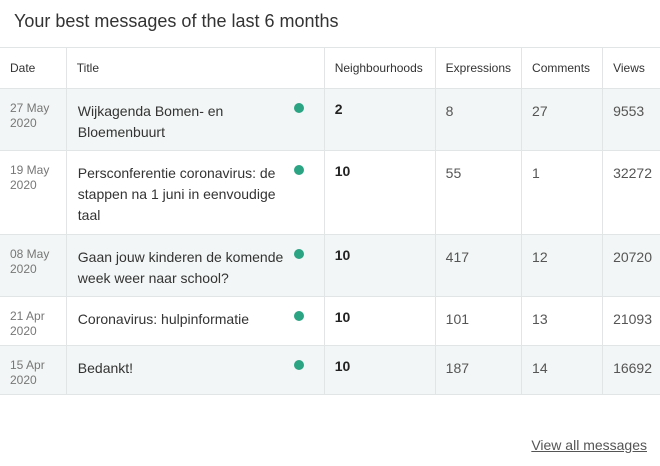 Image resolution: width=660 pixels, height=466 pixels. Describe the element at coordinates (380, 68) in the screenshot. I see `column-header-neighbourhoods: Neighbourhoods` at that location.